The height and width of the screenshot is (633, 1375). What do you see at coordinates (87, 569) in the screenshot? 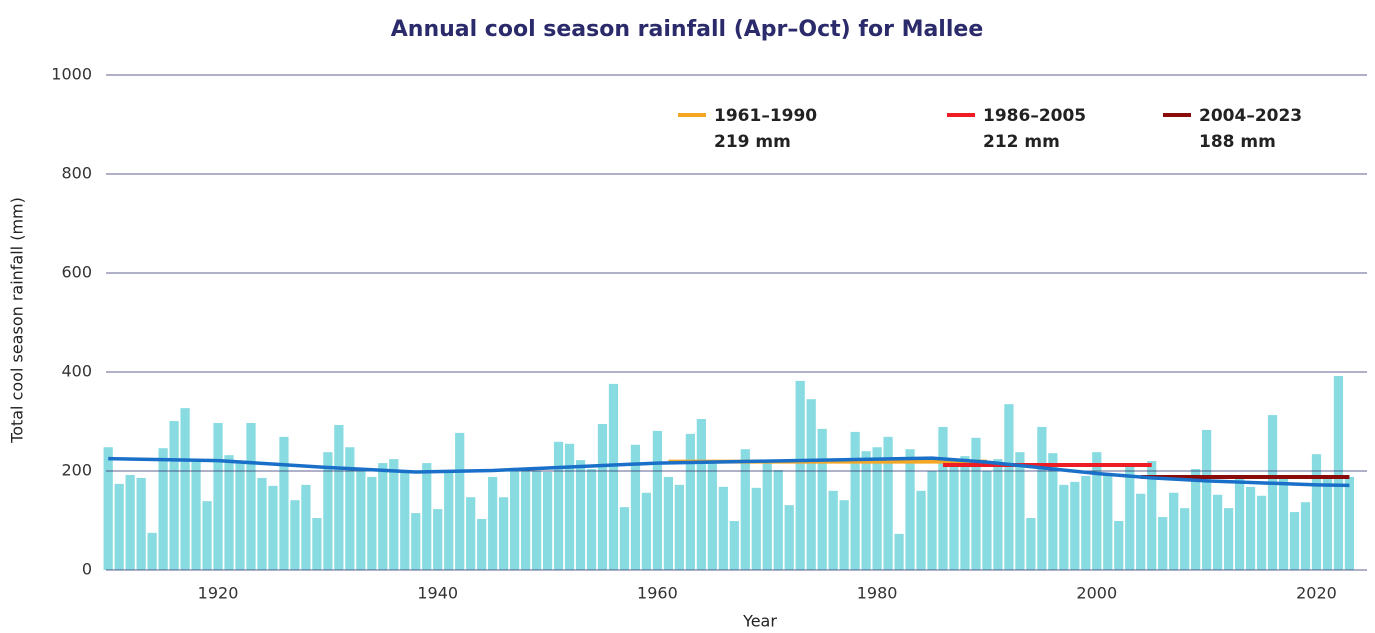
I see `y-tick-label: 0` at bounding box center [87, 569].